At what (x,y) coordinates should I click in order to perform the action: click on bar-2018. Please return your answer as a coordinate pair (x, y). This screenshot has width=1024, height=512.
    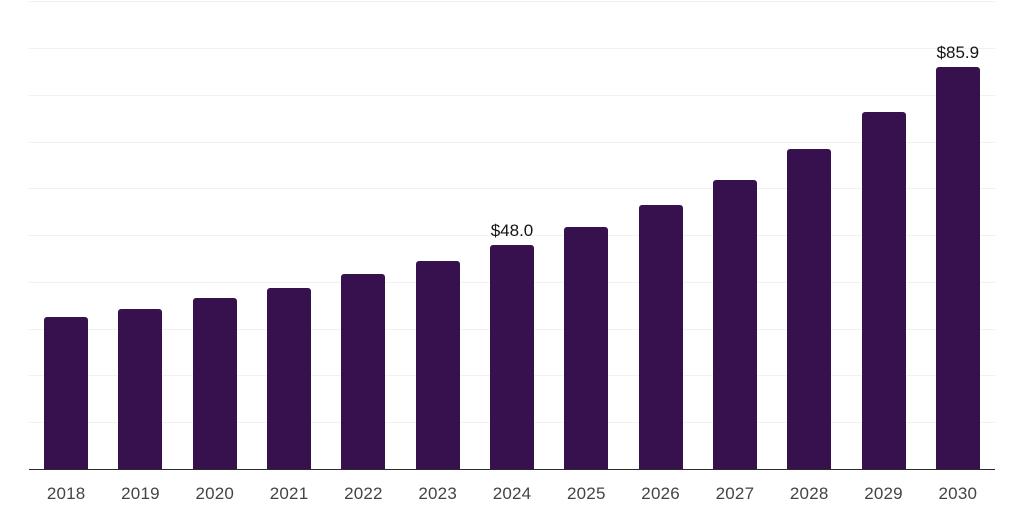
    Looking at the image, I should click on (66, 392).